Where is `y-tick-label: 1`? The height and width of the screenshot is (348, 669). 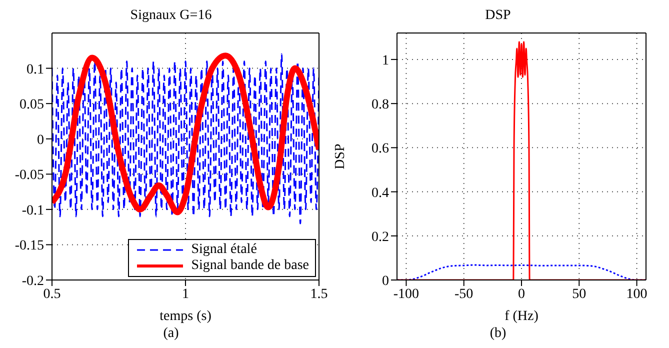
y-tick-label: 1 is located at coordinates (385, 60).